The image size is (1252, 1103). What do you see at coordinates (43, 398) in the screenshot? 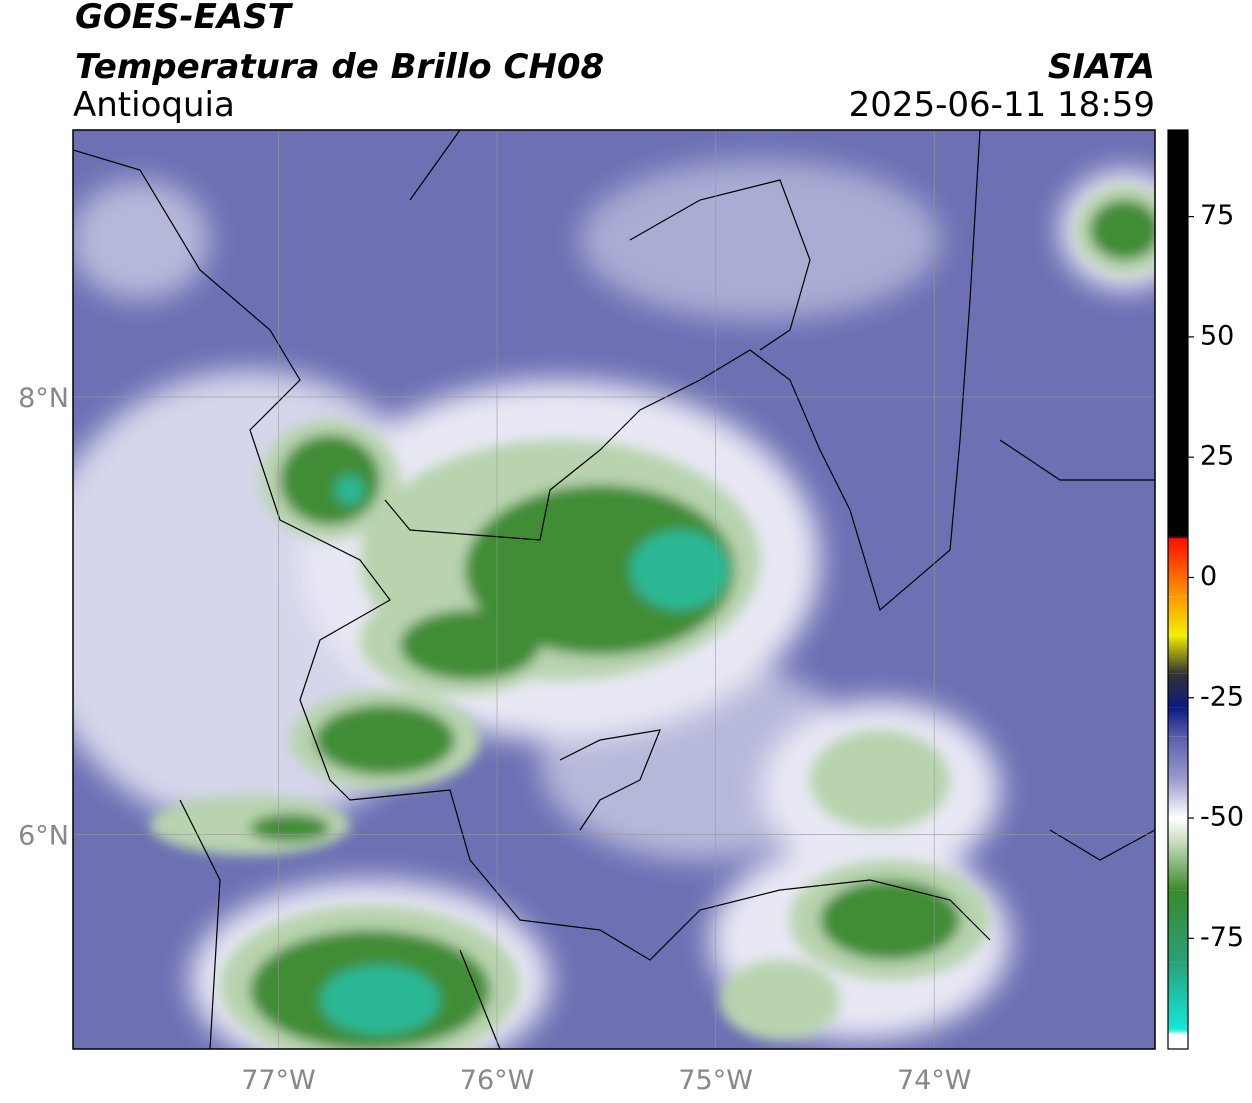
I see `y-tick-label: 8°N` at bounding box center [43, 398].